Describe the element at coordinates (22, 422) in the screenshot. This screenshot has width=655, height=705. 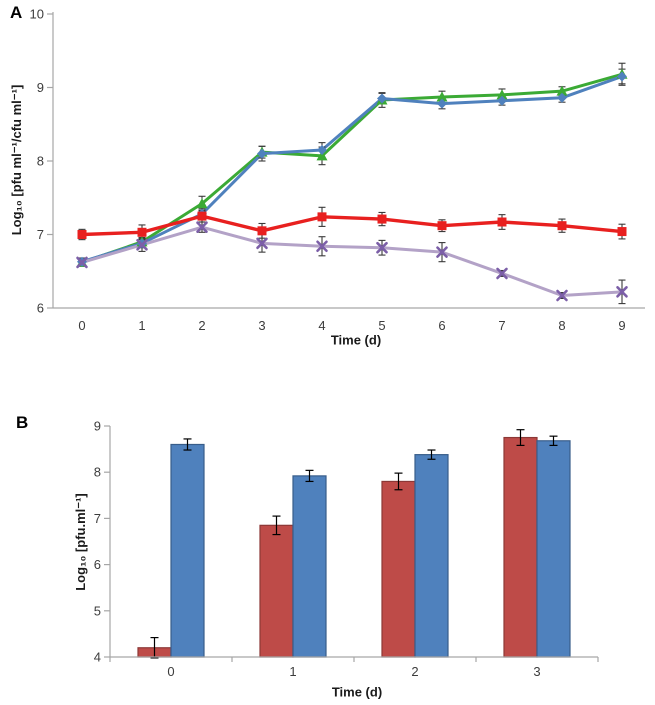
I see `panel-b-letter: B` at that location.